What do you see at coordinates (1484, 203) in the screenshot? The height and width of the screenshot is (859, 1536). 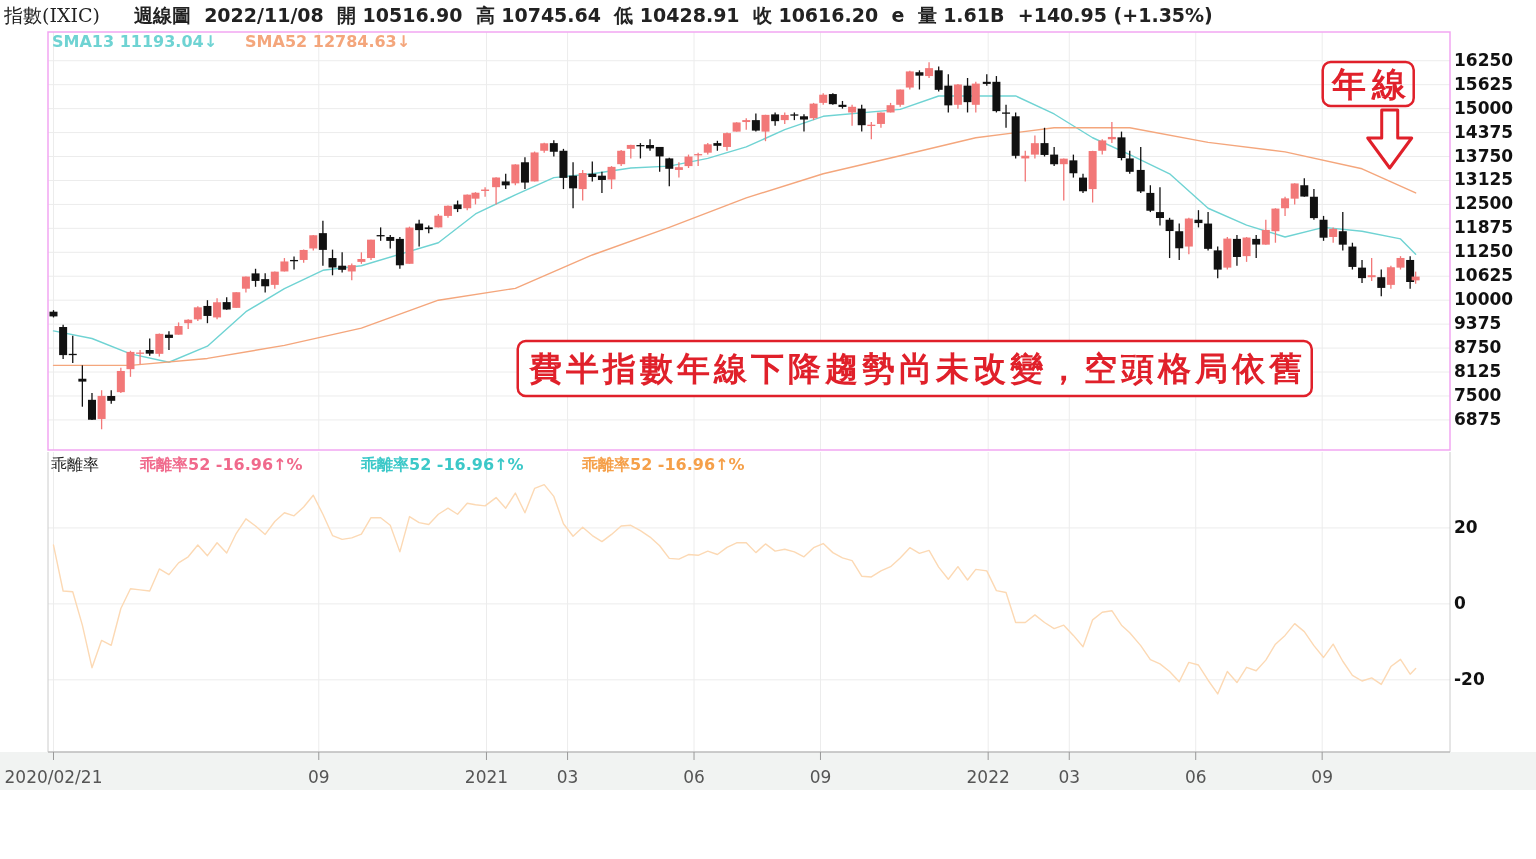 I see `y-tick-label: 12500` at bounding box center [1484, 203].